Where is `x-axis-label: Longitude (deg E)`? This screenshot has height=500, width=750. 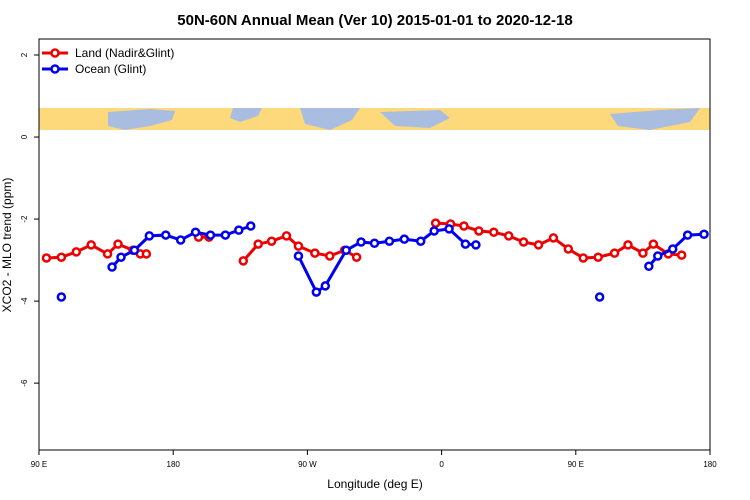
x-axis-label: Longitude (deg E) is located at coordinates (374, 484).